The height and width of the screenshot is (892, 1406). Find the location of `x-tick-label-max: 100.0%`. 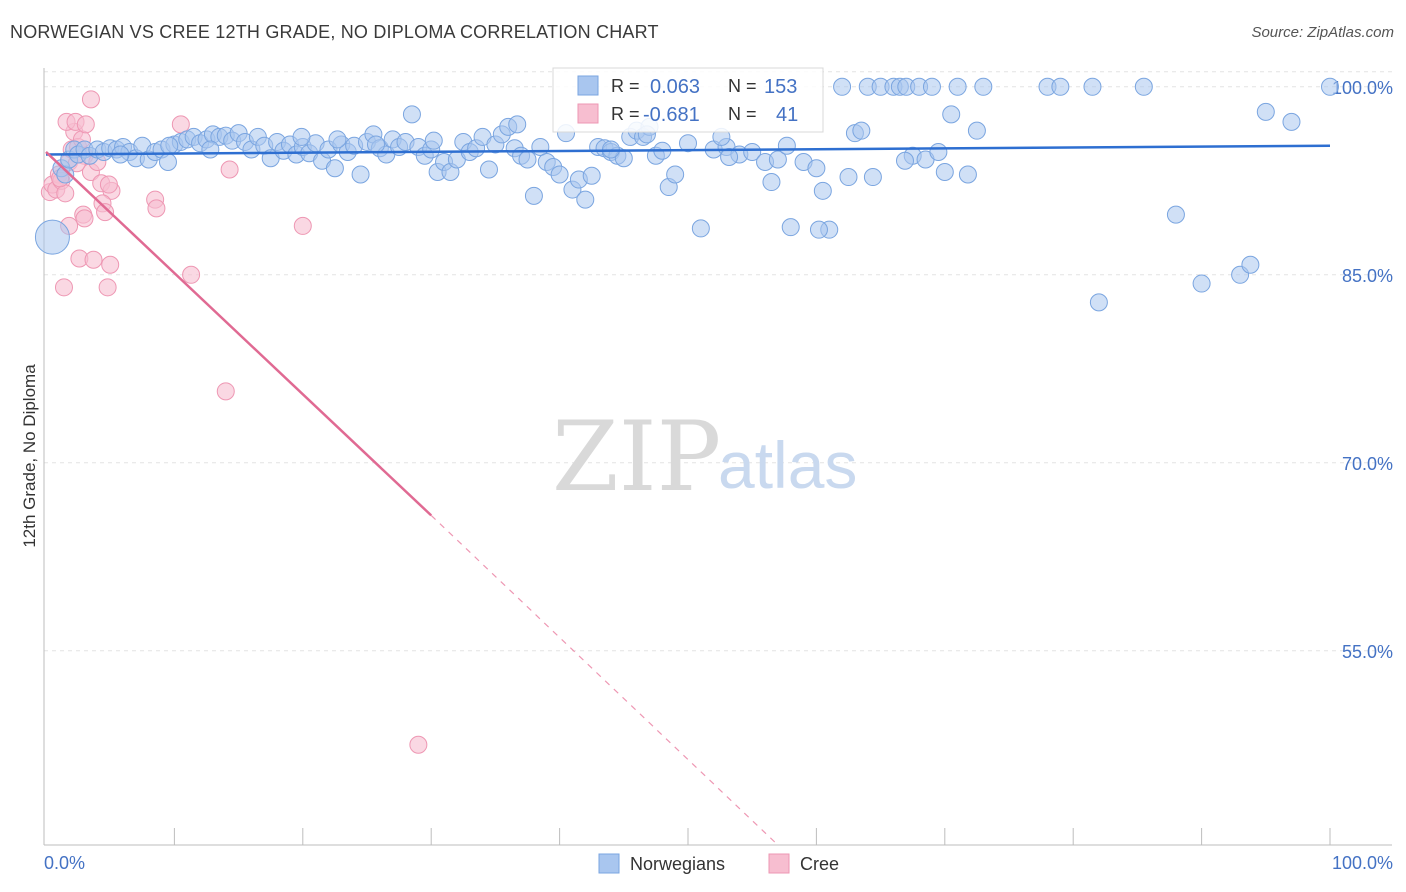

x-tick-label-max: 100.0% is located at coordinates (1362, 863).